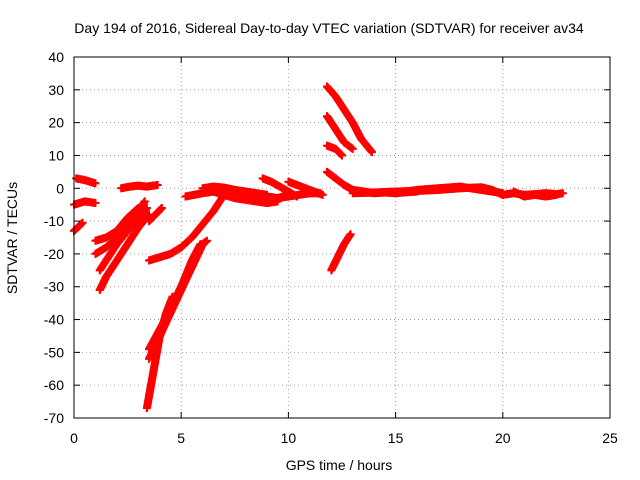 This screenshot has width=640, height=480. I want to click on x-tick-label: 25, so click(610, 438).